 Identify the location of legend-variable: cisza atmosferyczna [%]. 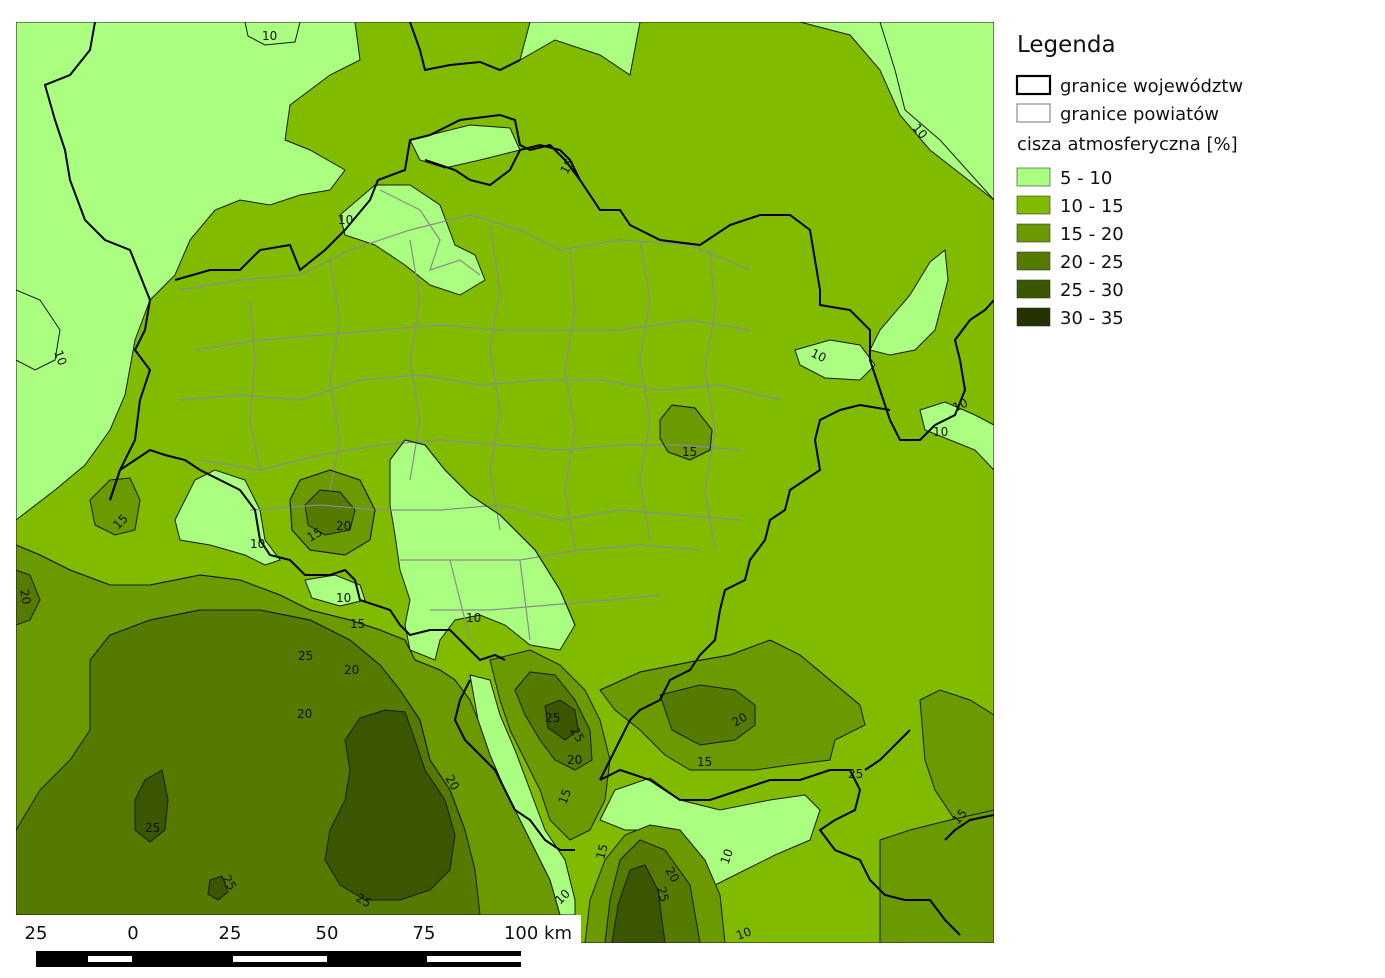
(1127, 144).